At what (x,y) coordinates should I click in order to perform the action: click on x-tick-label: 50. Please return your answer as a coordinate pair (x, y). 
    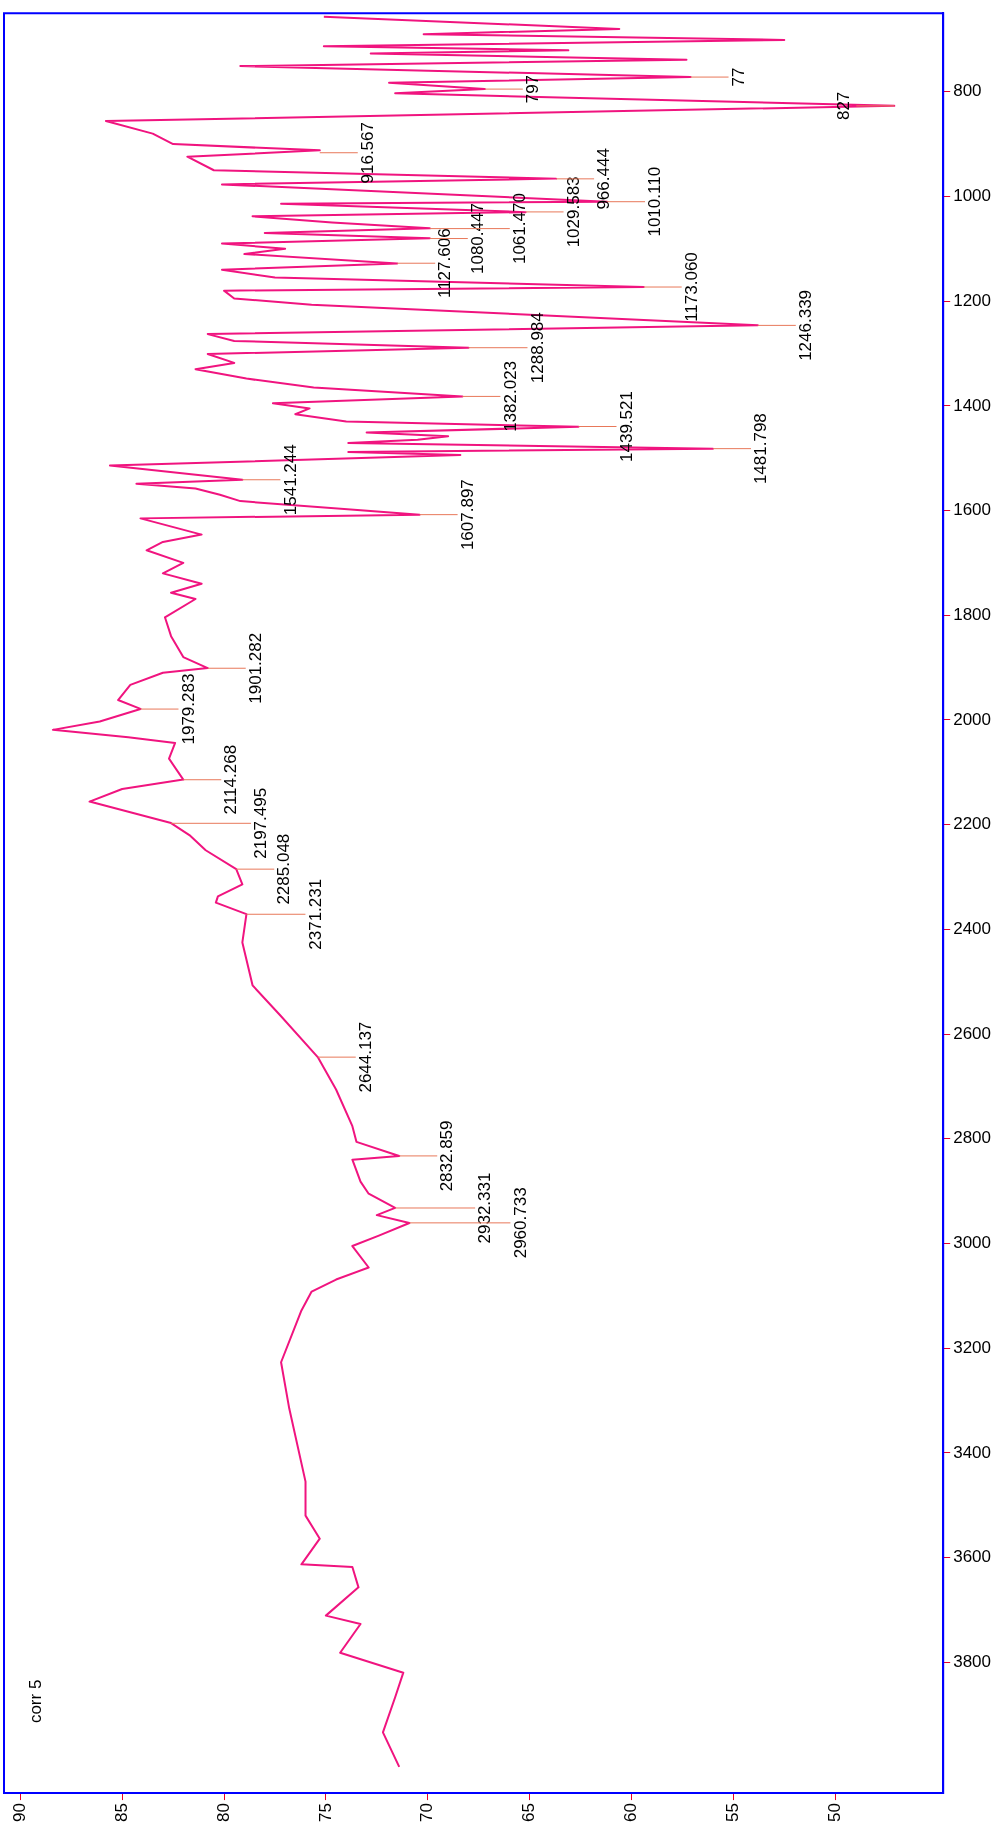
    Looking at the image, I should click on (834, 1813).